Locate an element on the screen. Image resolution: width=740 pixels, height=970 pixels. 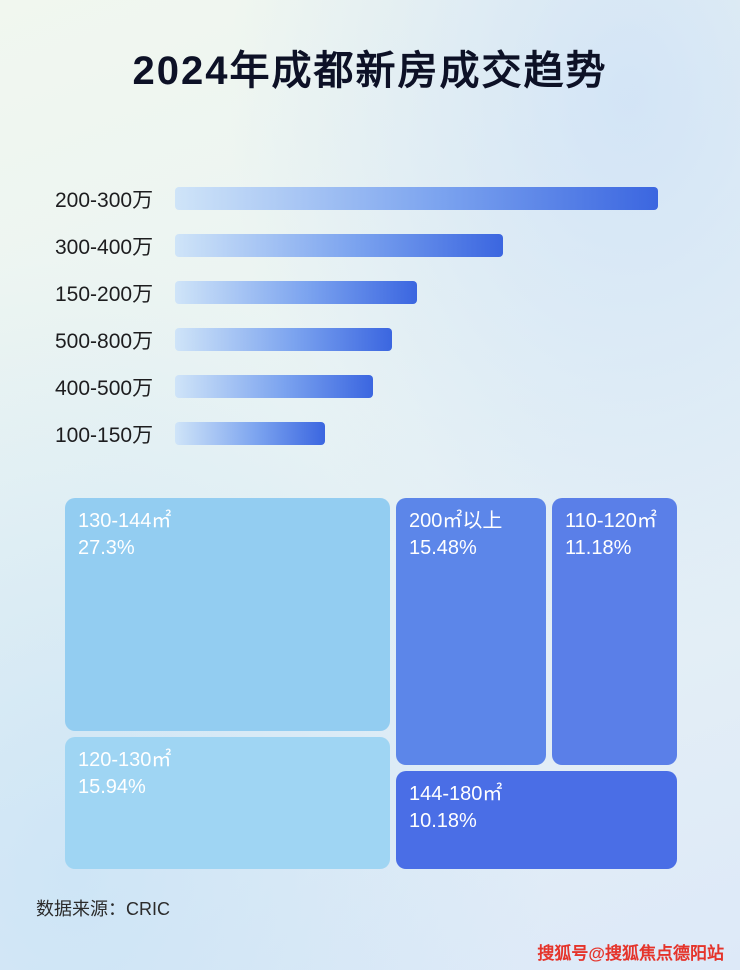
bar-label: 100-150万 is located at coordinates (104, 435).